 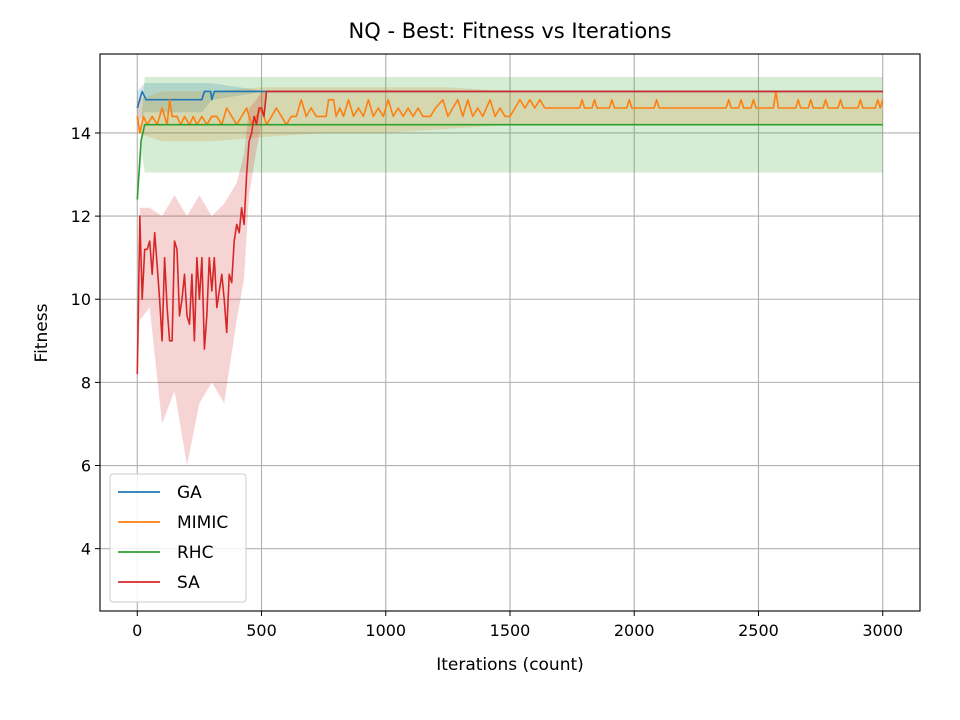 What do you see at coordinates (882, 630) in the screenshot?
I see `x-tick-label: 3000` at bounding box center [882, 630].